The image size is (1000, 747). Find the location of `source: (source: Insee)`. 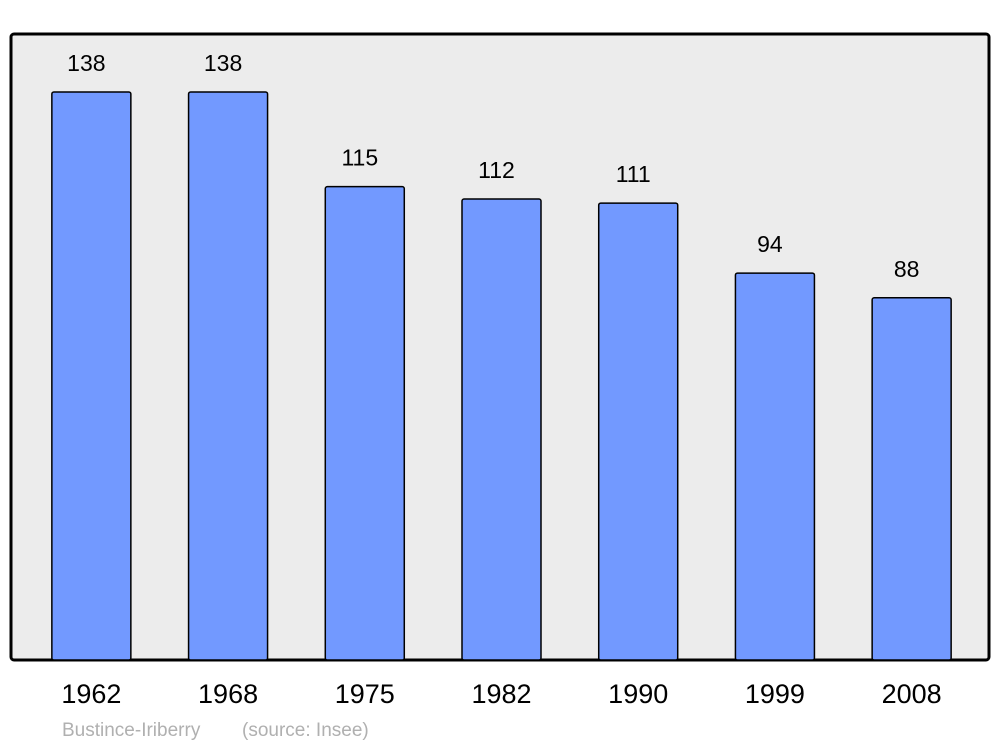

source: (source: Insee) is located at coordinates (305, 730).